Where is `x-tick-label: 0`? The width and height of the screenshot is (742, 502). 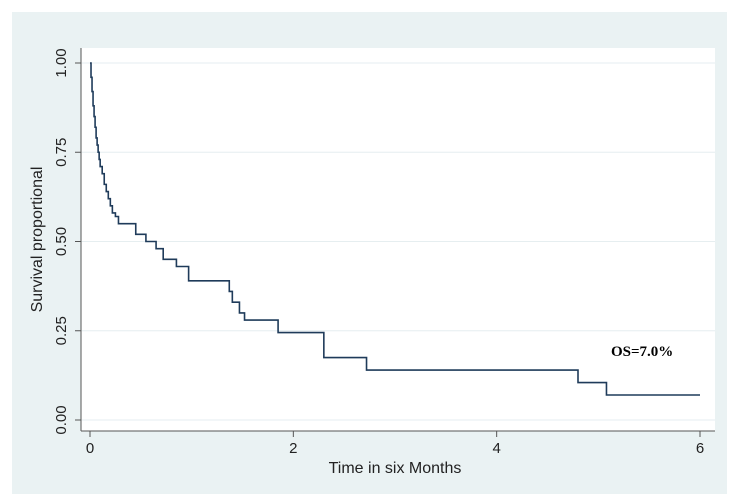 x-tick-label: 0 is located at coordinates (90, 448).